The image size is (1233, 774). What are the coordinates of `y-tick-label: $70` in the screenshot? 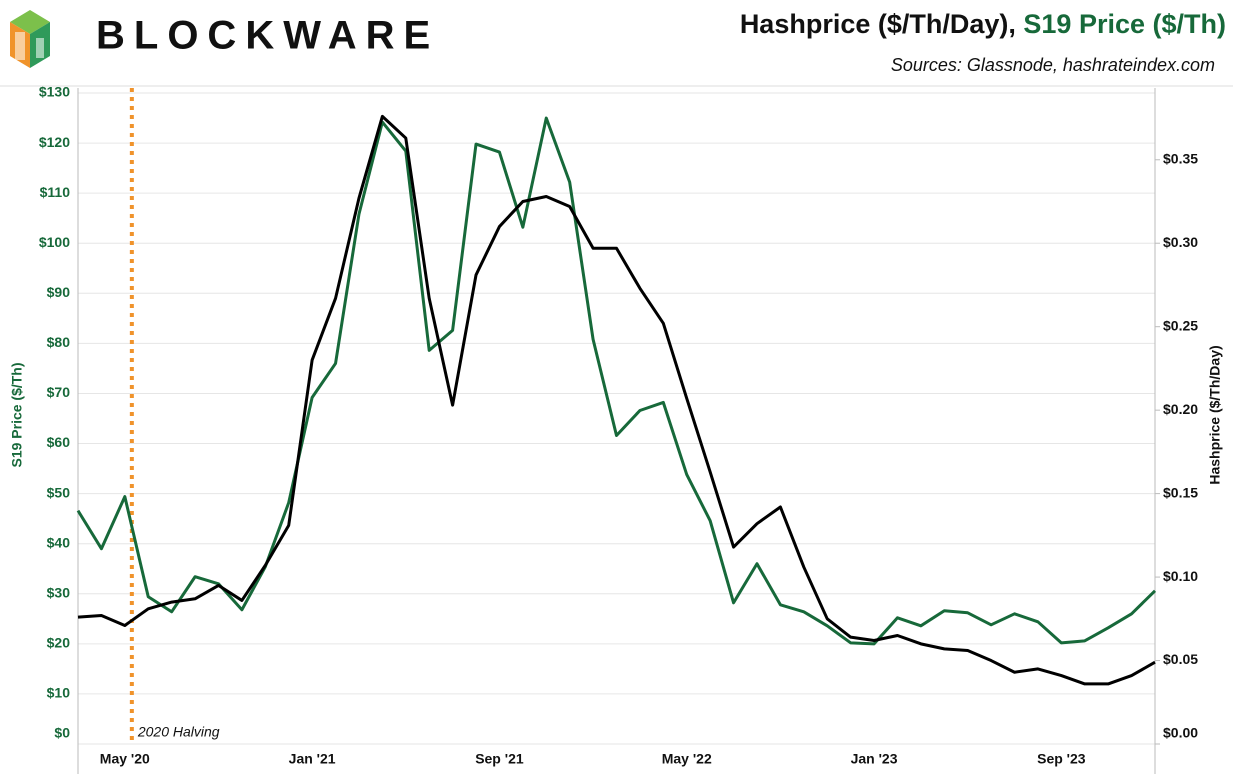 It's located at (59, 392).